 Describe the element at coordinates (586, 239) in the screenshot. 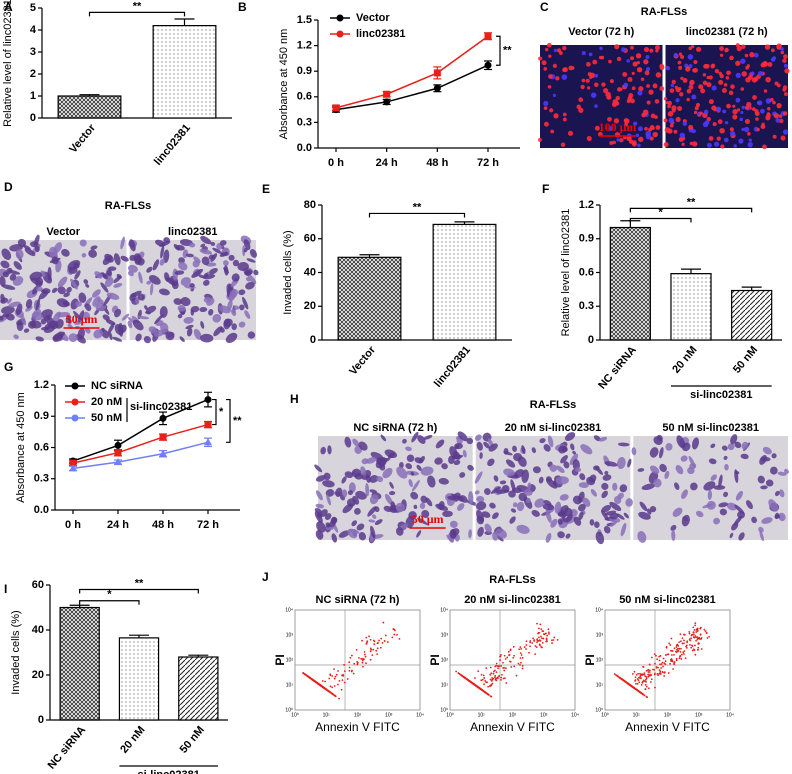

I see `y-tick-label: 0.9` at that location.